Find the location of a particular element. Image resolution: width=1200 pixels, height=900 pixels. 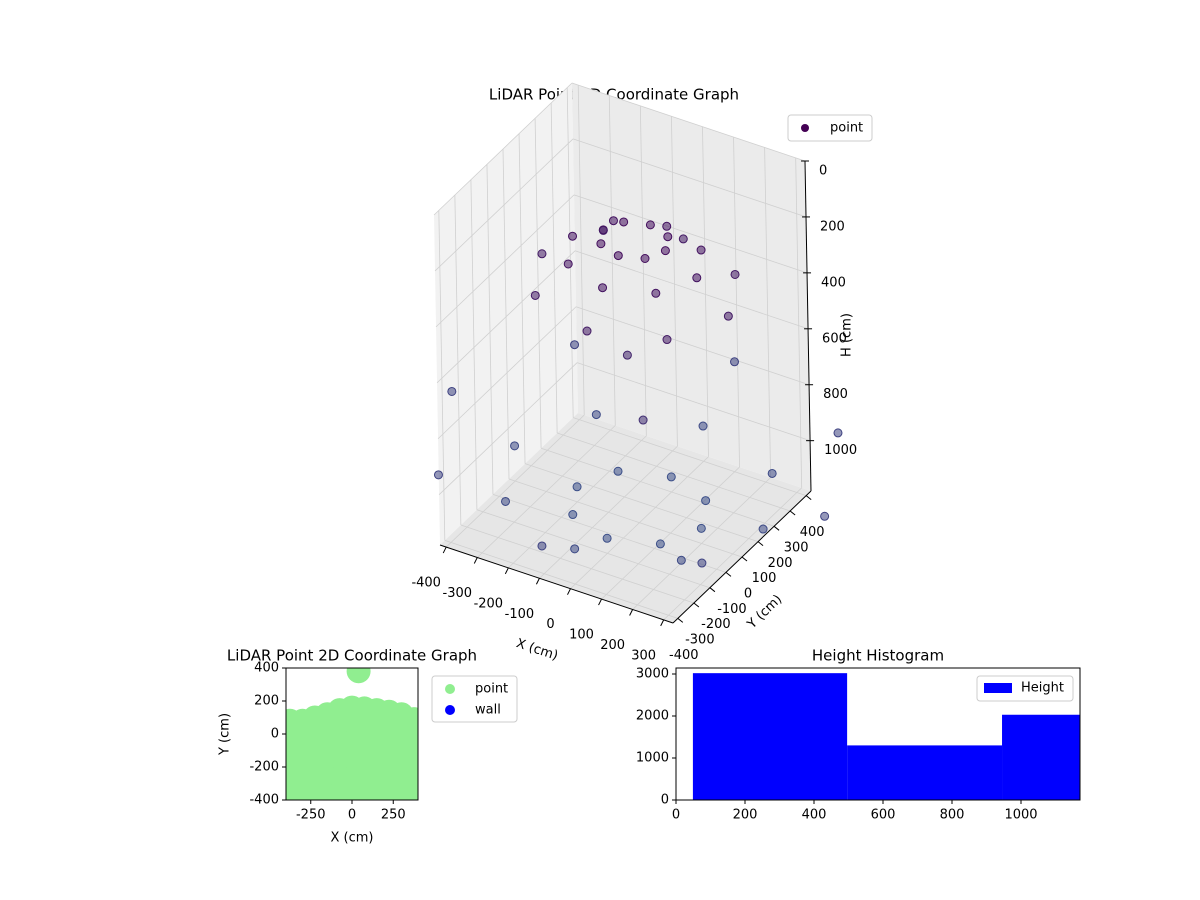

x-tick-label: -400 is located at coordinates (426, 583).